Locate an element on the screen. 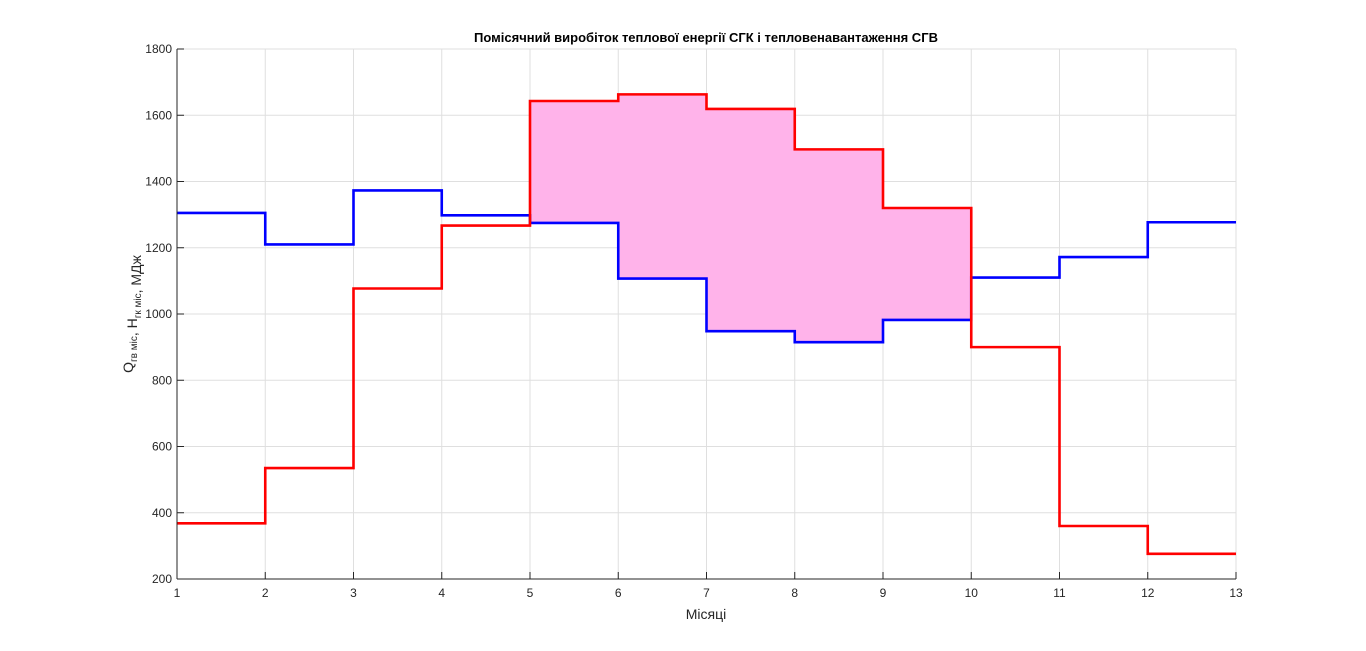 This screenshot has height=651, width=1366. x-tick-label-9: 9 is located at coordinates (883, 593).